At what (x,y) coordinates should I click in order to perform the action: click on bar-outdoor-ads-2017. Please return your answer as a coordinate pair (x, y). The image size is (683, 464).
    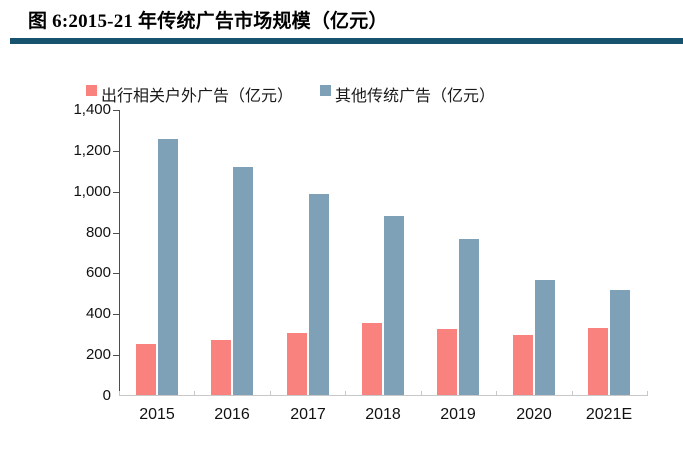
    Looking at the image, I should click on (297, 364).